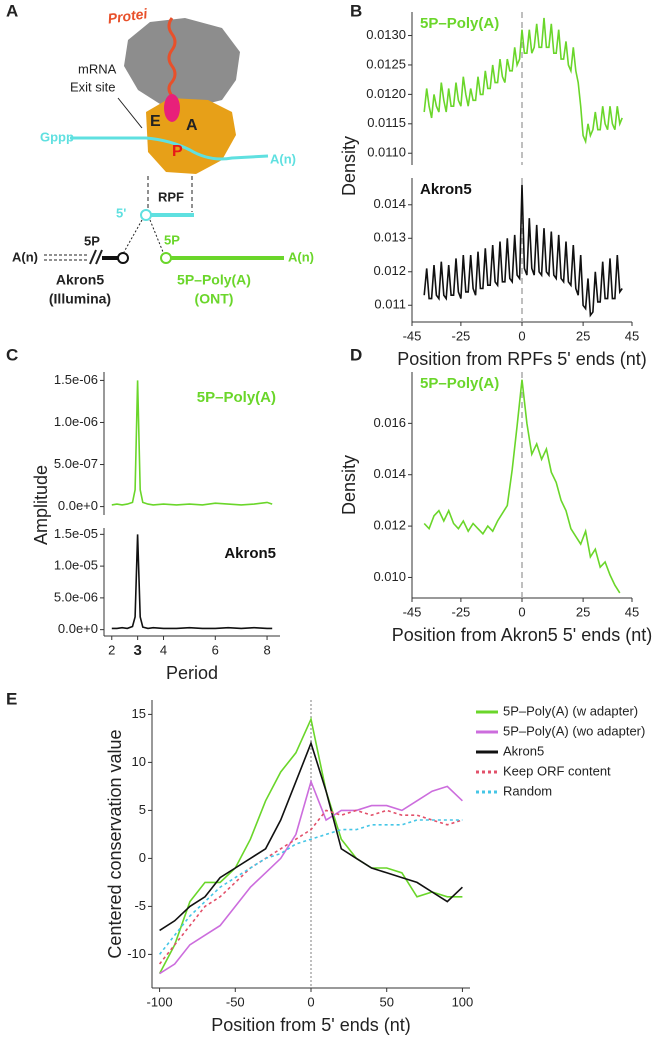 Image resolution: width=670 pixels, height=1057 pixels. I want to click on y-tick-label: 0.014, so click(389, 473).